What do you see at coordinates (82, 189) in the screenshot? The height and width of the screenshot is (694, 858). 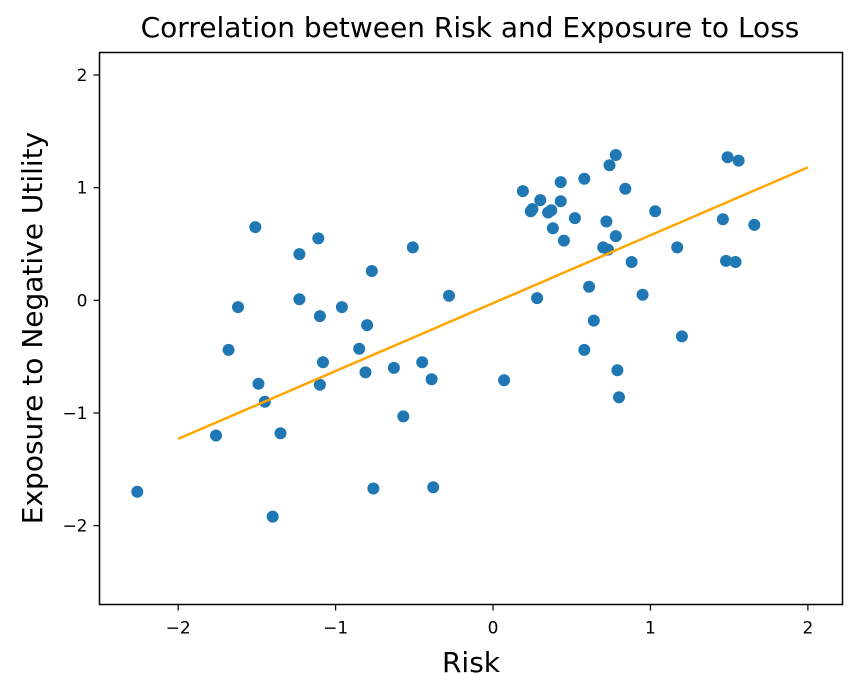 I see `y-tick-label: 1` at bounding box center [82, 189].